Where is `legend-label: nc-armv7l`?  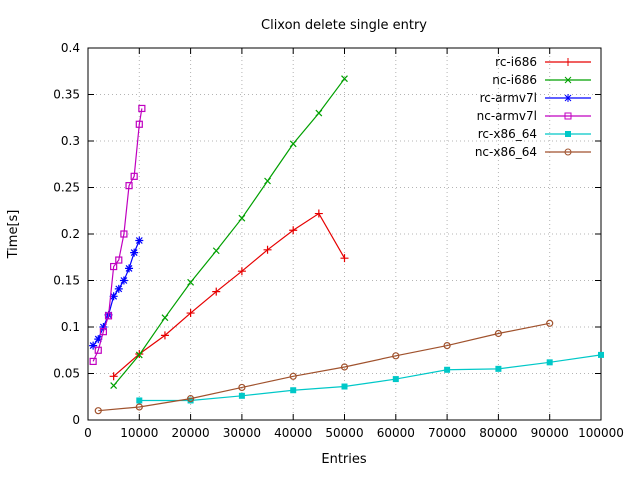
legend-label: nc-armv7l is located at coordinates (507, 116).